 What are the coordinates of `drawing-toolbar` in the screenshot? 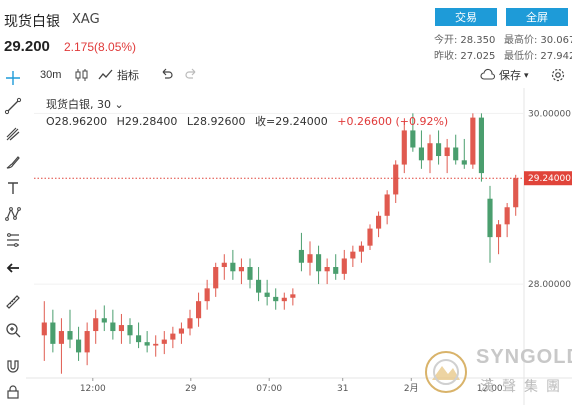 It's located at (13, 233).